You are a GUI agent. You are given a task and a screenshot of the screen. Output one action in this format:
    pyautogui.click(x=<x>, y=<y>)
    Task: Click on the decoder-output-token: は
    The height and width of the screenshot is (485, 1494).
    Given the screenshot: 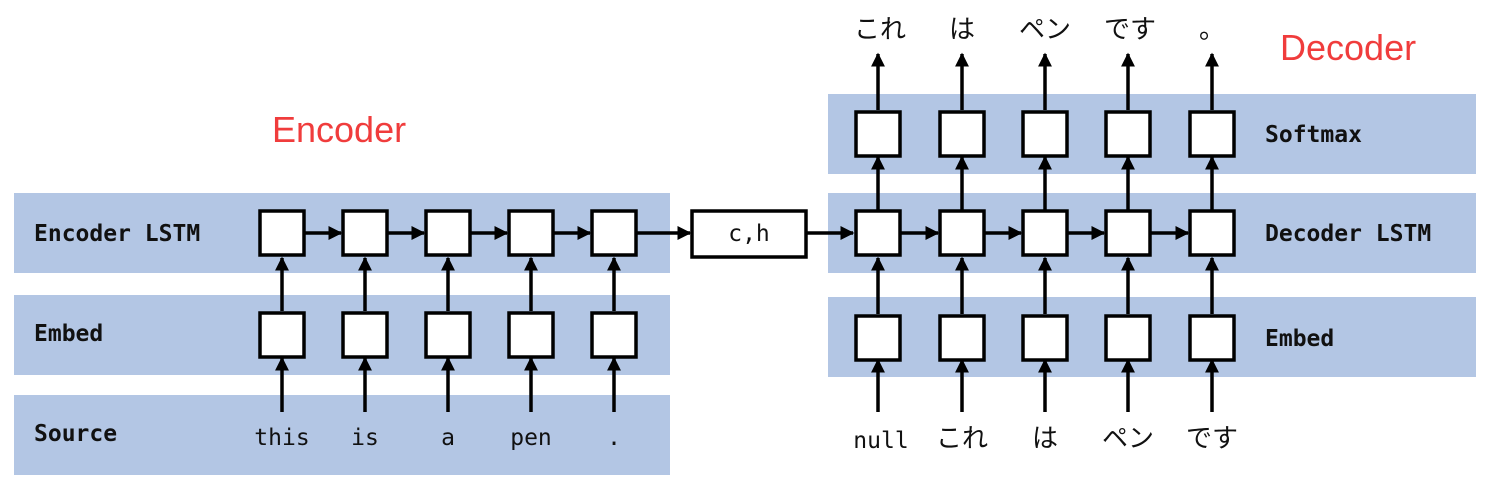 What is the action you would take?
    pyautogui.click(x=962, y=30)
    